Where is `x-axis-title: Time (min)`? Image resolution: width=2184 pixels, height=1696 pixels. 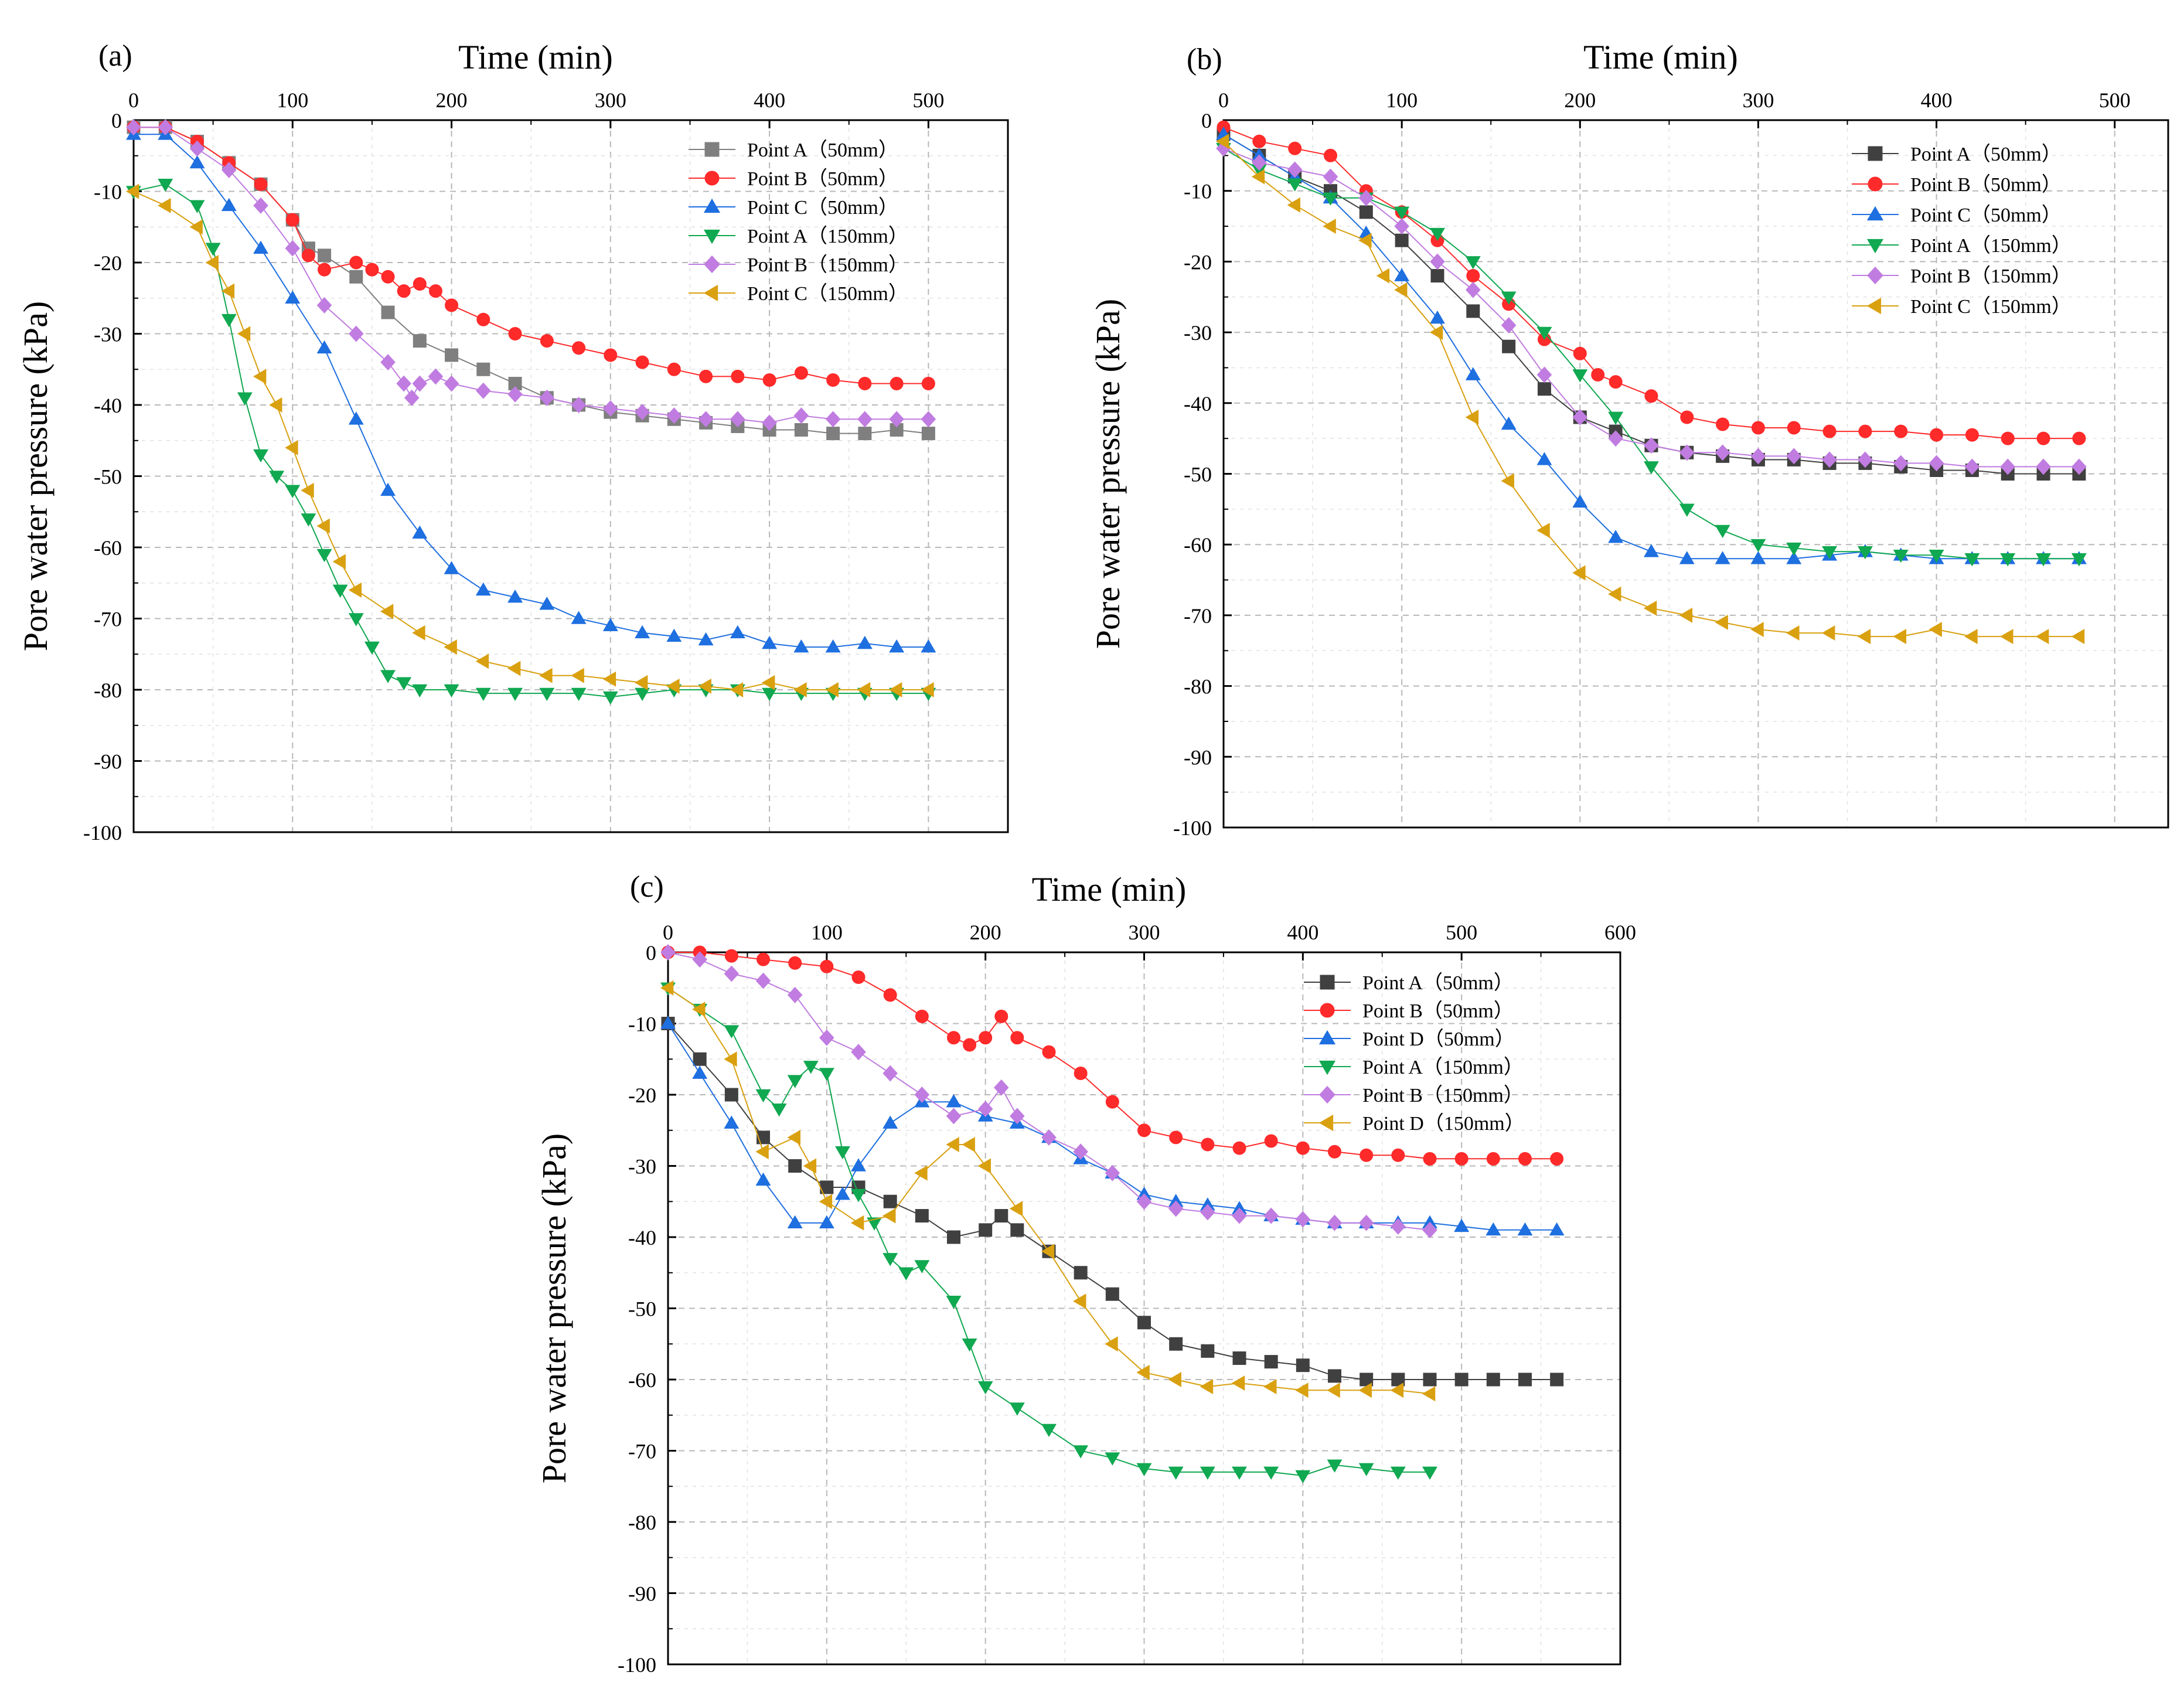
x-axis-title: Time (min) is located at coordinates (535, 57).